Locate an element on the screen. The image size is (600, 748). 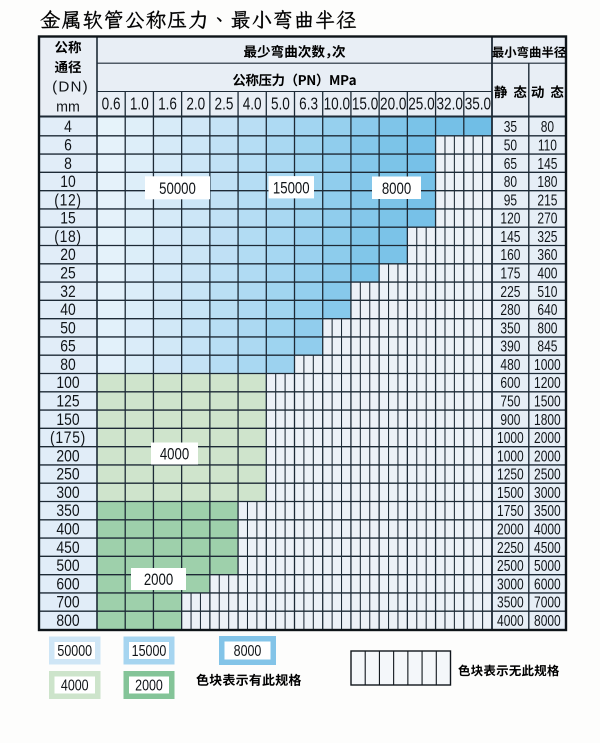
svg-text: 2.0 is located at coordinates (195, 104).